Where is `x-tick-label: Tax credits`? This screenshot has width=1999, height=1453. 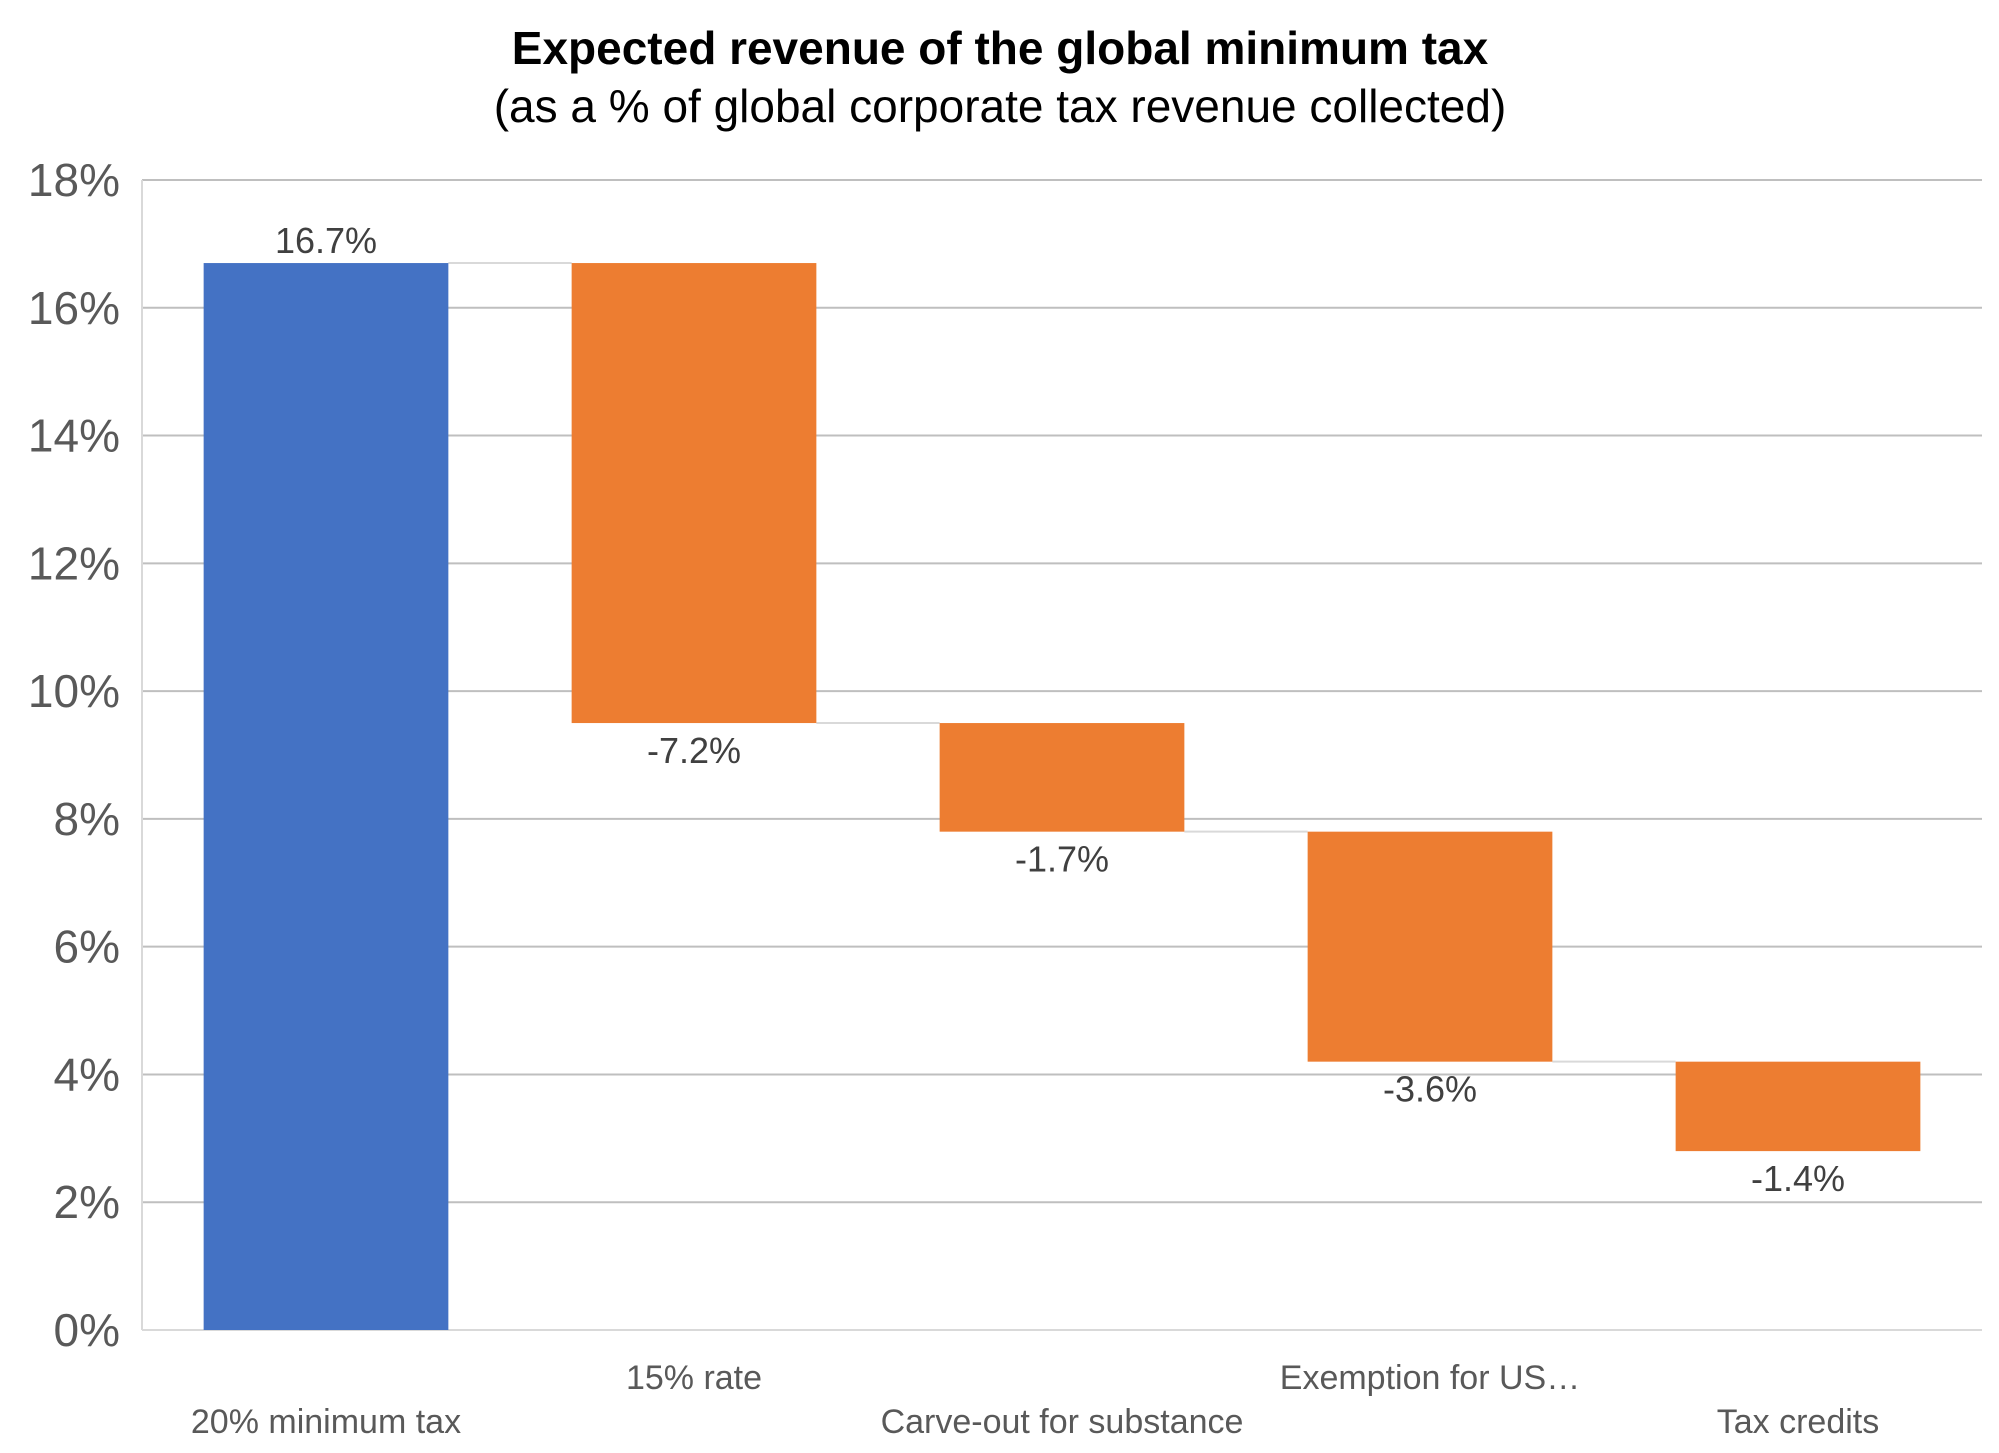 x-tick-label: Tax credits is located at coordinates (1798, 1422).